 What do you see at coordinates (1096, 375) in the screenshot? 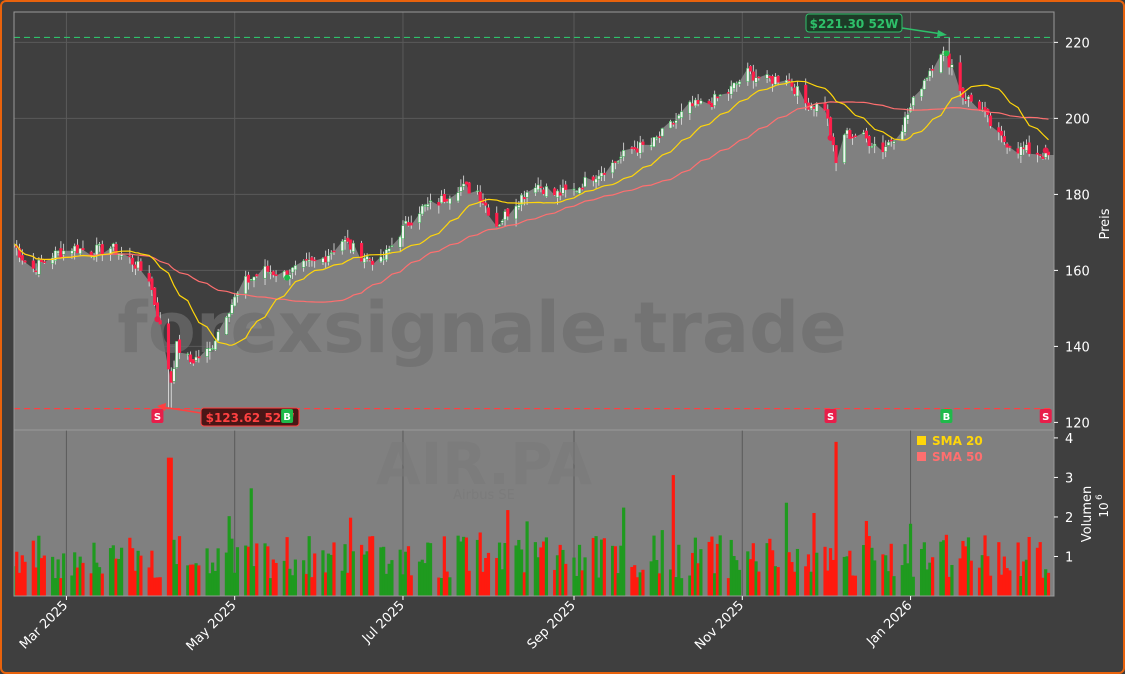
I see `axis-titles: Preis Volumen 10 6` at bounding box center [1096, 375].